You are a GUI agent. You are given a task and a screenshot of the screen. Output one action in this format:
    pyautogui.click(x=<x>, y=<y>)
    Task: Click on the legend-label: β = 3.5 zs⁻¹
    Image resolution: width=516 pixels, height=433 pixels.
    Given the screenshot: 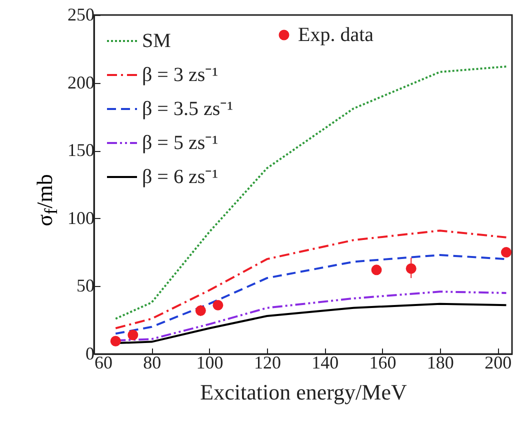 What is the action you would take?
    pyautogui.click(x=188, y=109)
    